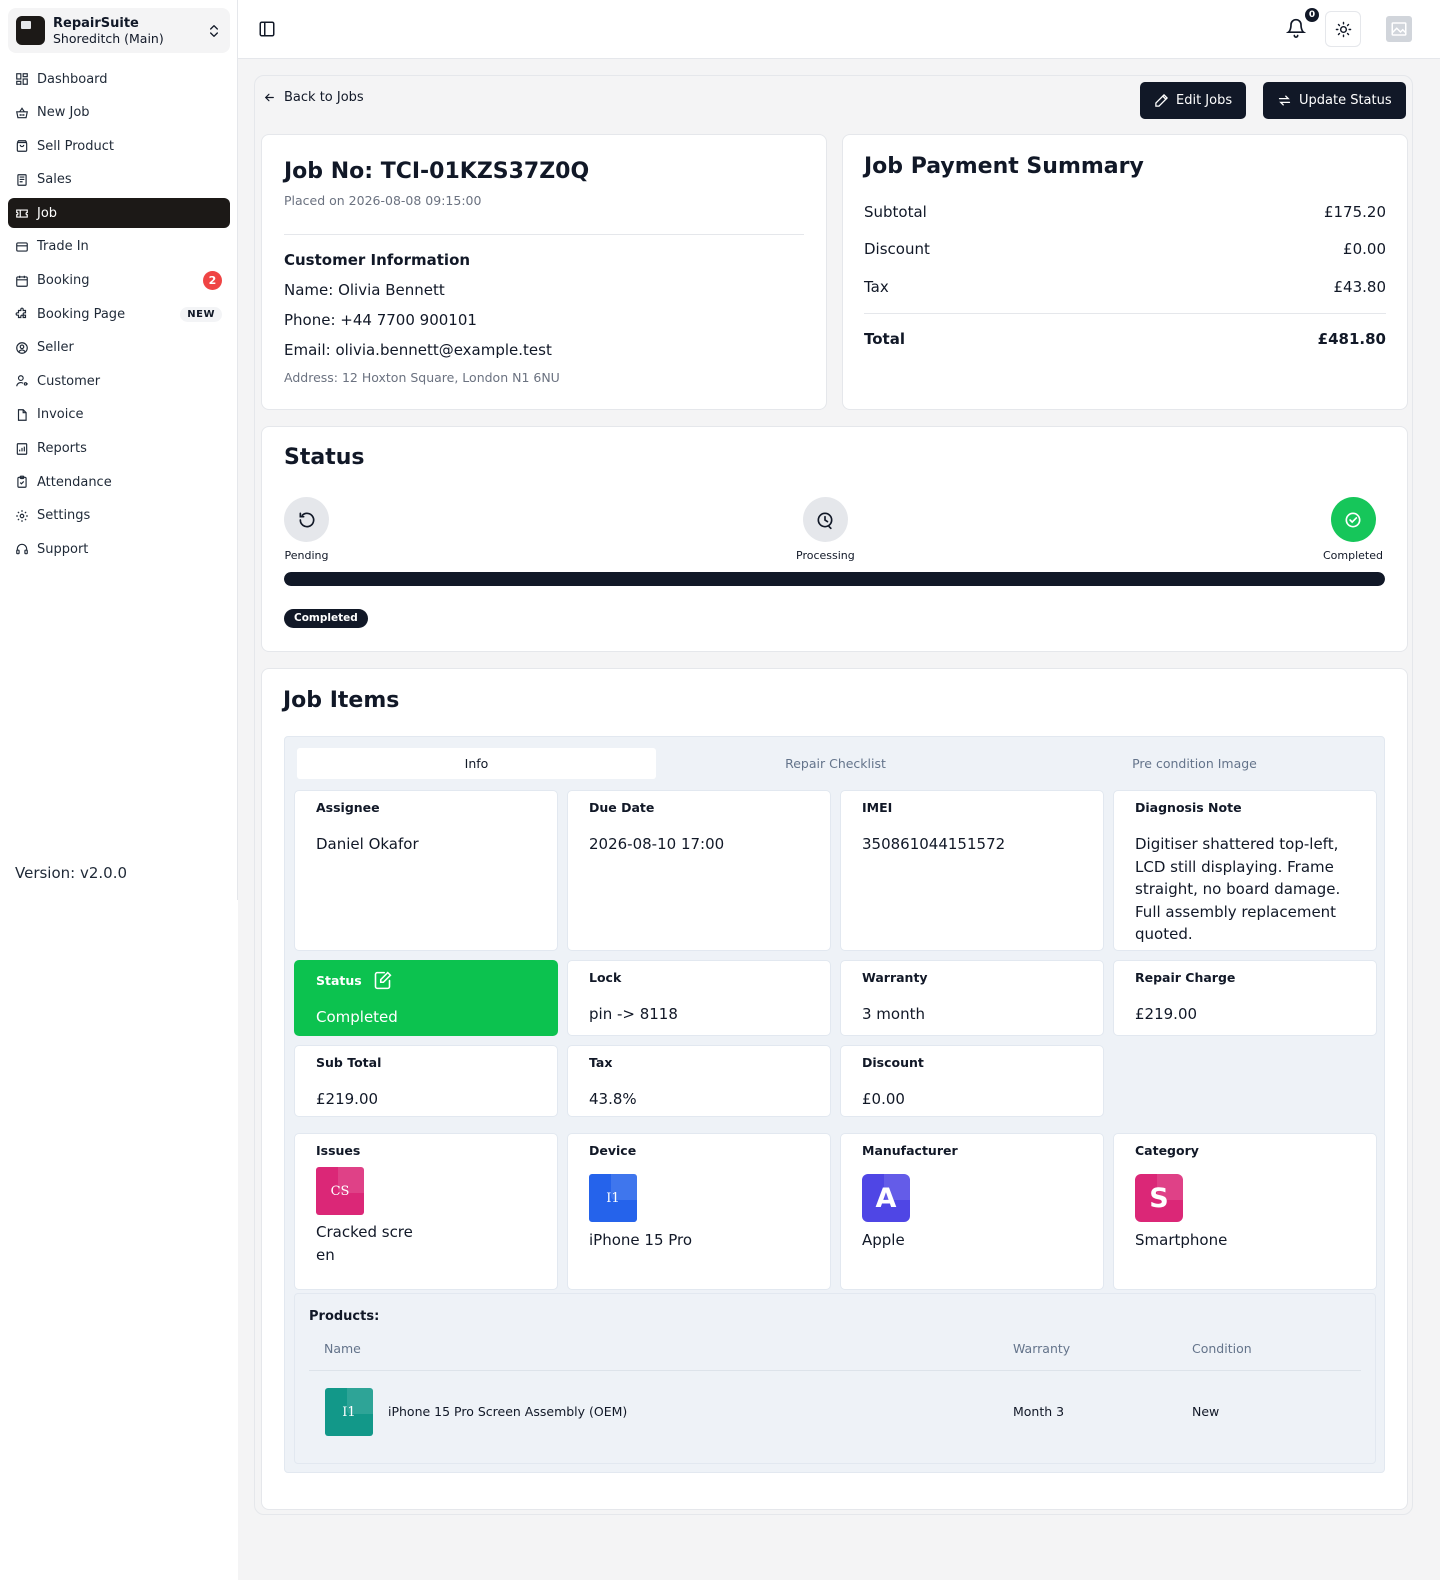 This screenshot has height=1580, width=1440. I want to click on page-title: Job No: TCI-01KZS37Z0Q, so click(437, 171).